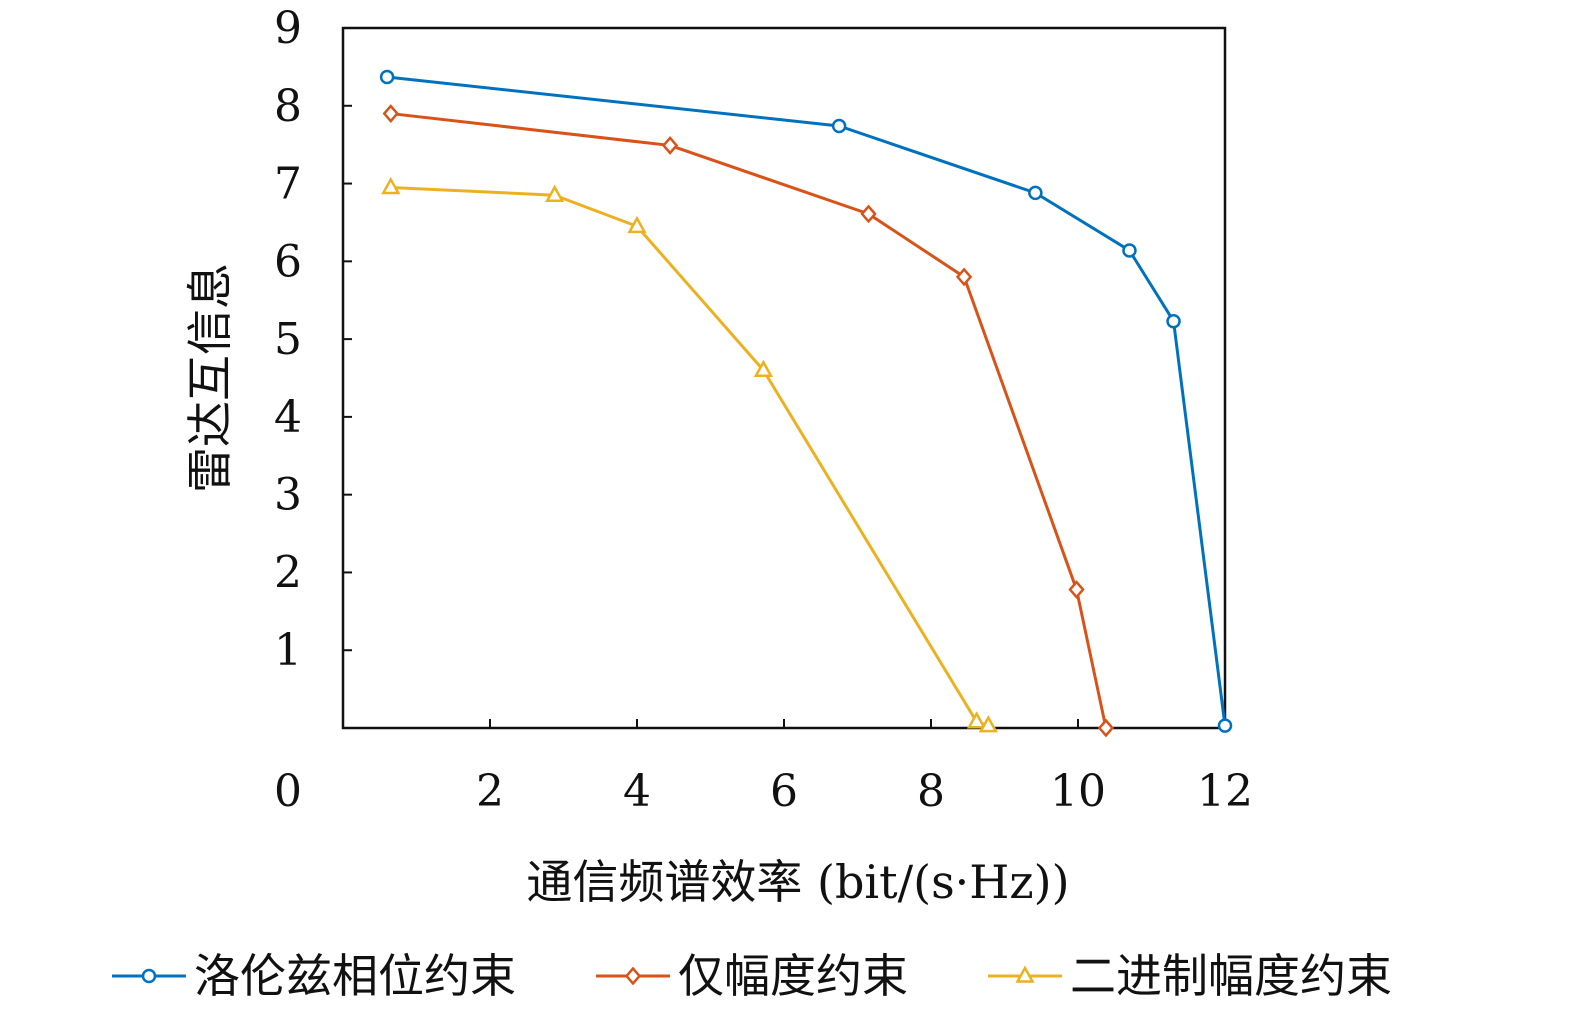 The image size is (1575, 1010). I want to click on y-tick-label-6: 7, so click(288, 184).